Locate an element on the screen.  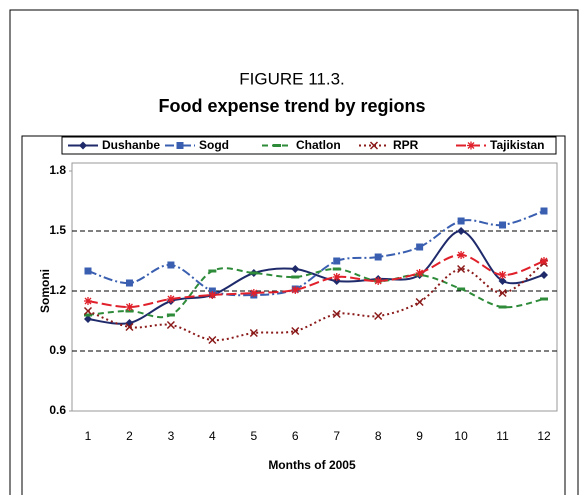
y-tick-label: 1.5 is located at coordinates (57, 230).